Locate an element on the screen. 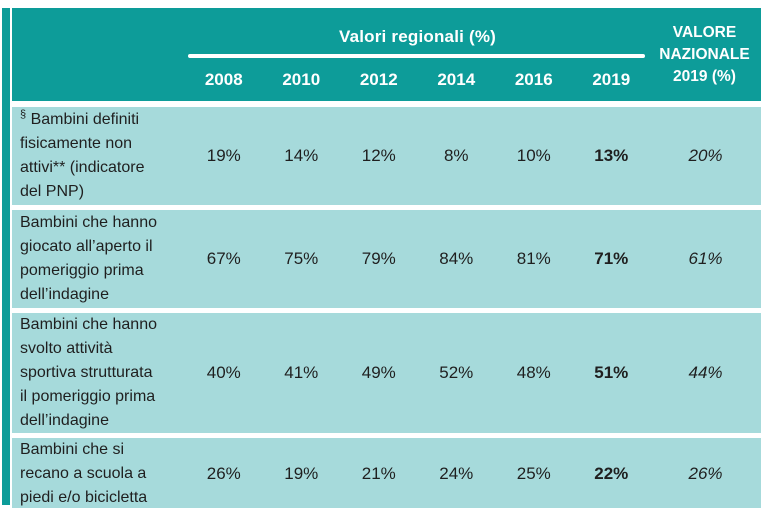  value-cell-2019: 13% is located at coordinates (611, 155).